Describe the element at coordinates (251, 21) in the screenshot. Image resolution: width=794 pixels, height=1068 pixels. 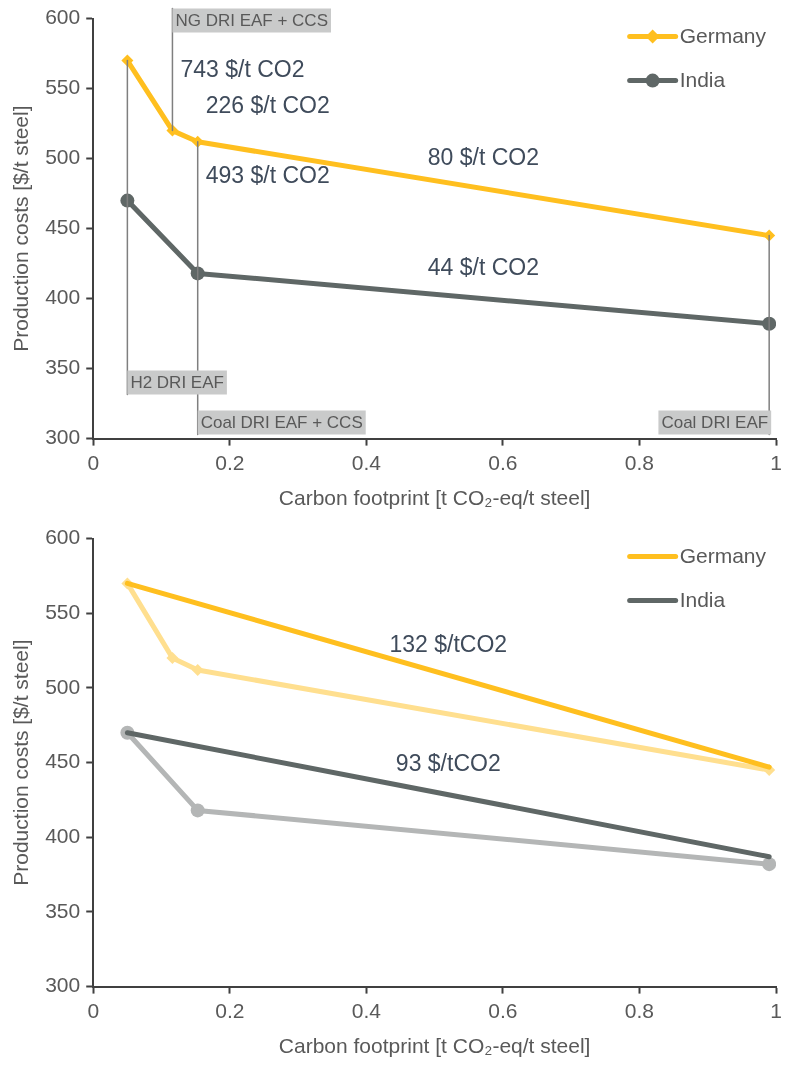
I see `ref-line-label: NG DRI EAF + CCS` at that location.